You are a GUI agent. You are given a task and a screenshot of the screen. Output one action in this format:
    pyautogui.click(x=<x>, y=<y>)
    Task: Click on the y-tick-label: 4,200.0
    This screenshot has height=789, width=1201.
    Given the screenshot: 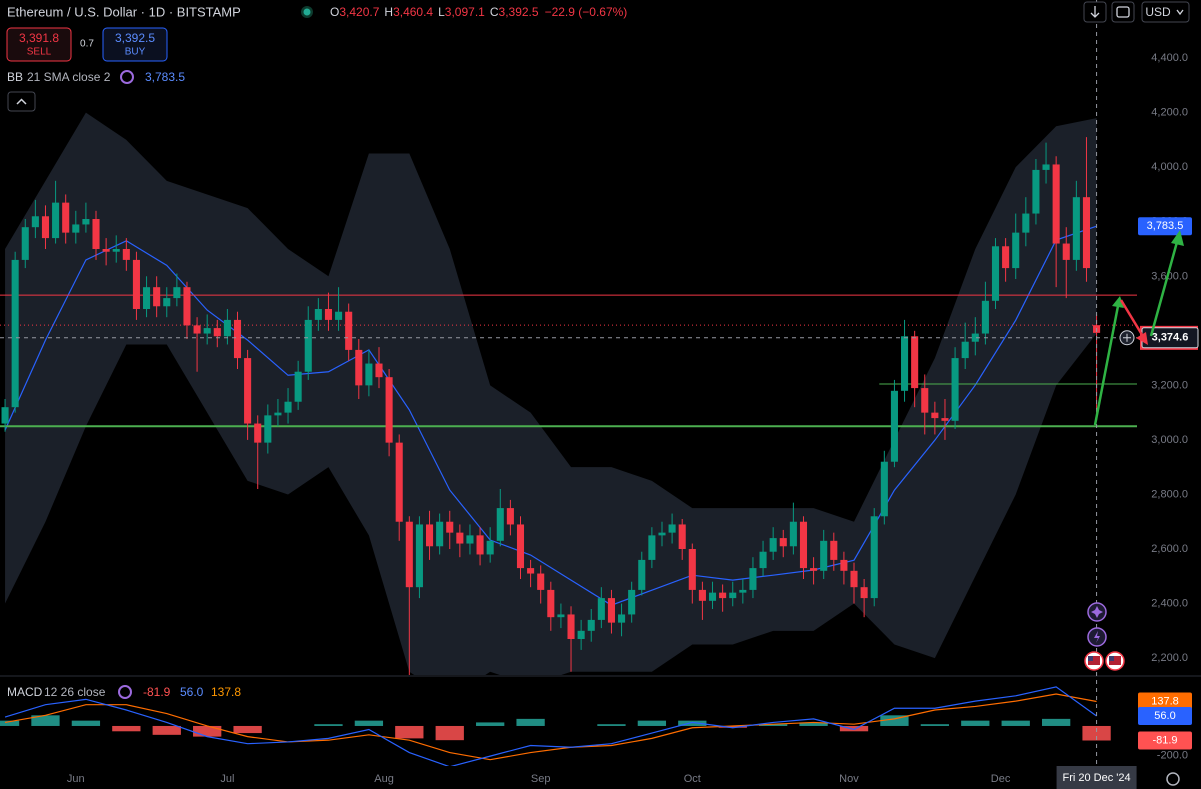 What is the action you would take?
    pyautogui.click(x=1169, y=113)
    